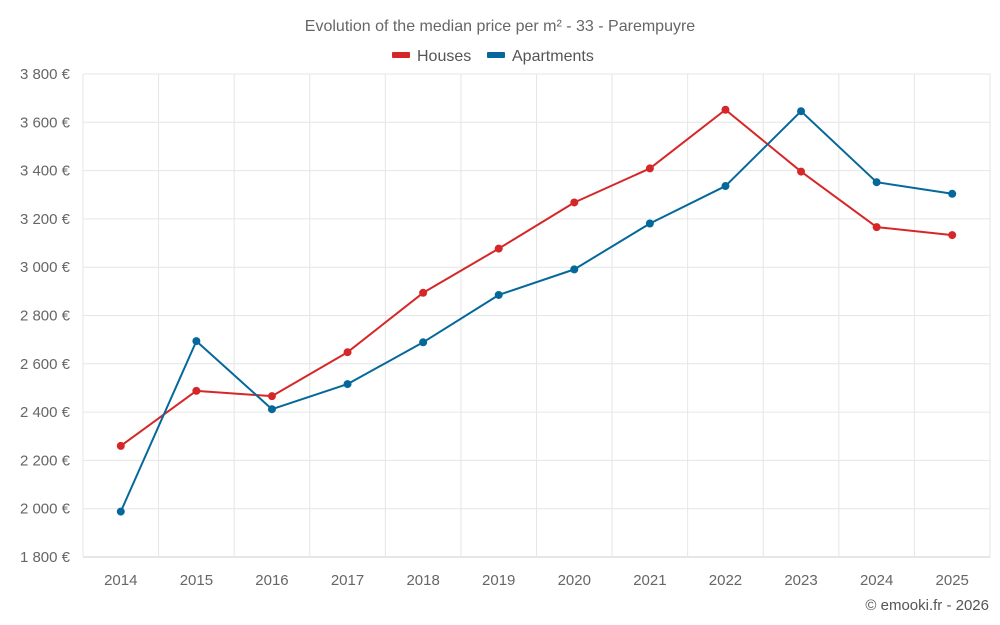 This screenshot has height=625, width=1000. Describe the element at coordinates (498, 580) in the screenshot. I see `x-tick-label: 2019` at that location.